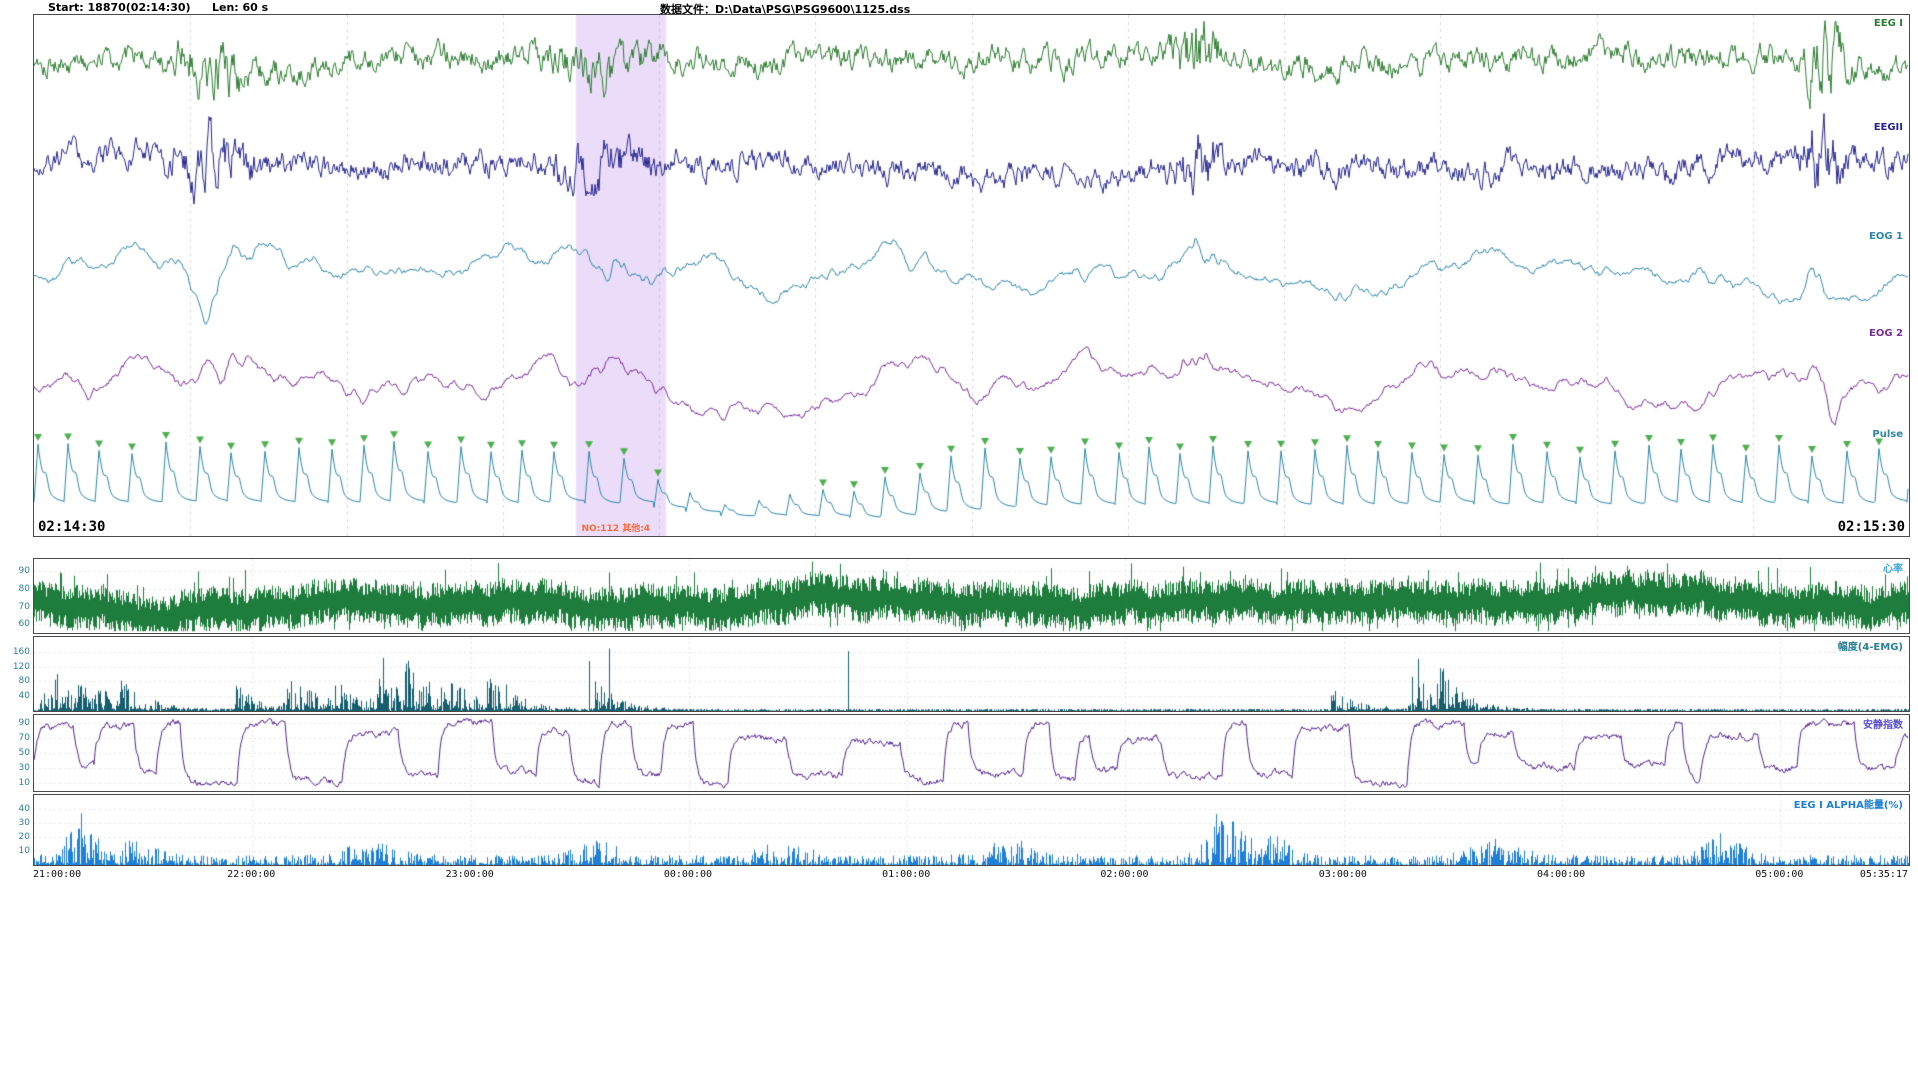 The image size is (1918, 1078). I want to click on channel-label-eog-1: EOG 1, so click(1886, 237).